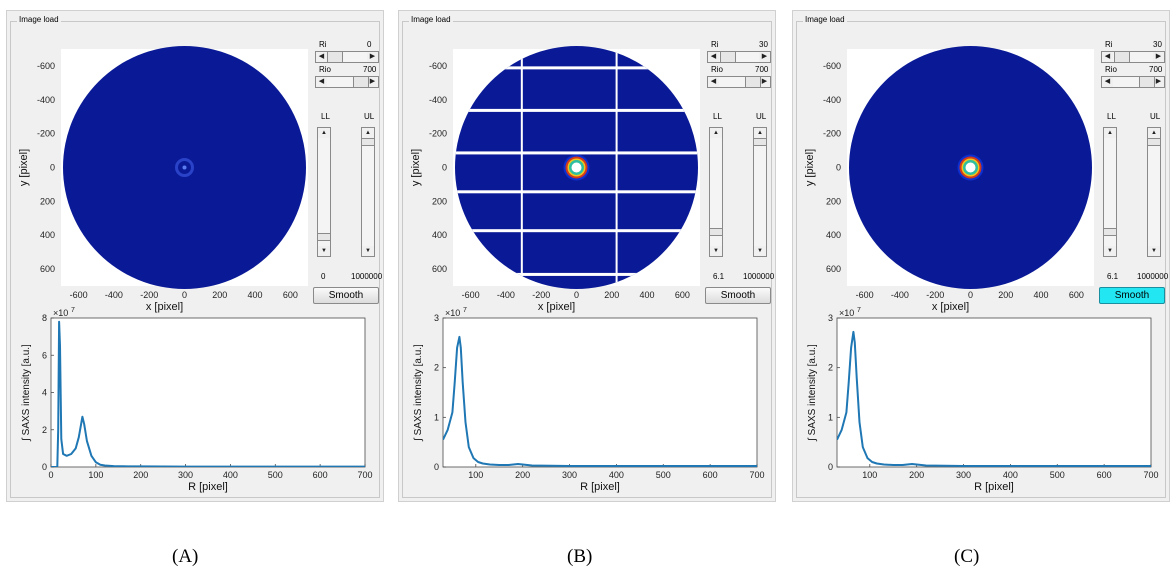  I want to click on y-tick-label: -600, so click(438, 66).